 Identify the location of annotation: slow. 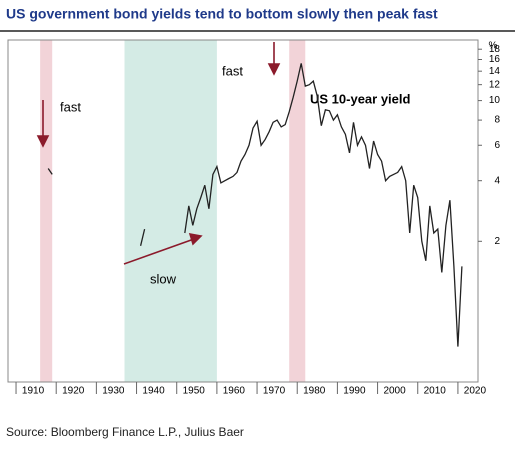
(163, 278).